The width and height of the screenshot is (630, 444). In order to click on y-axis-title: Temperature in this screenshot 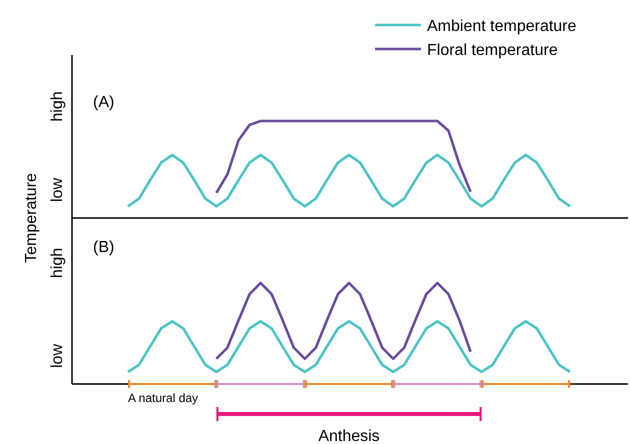, I will do `click(31, 217)`.